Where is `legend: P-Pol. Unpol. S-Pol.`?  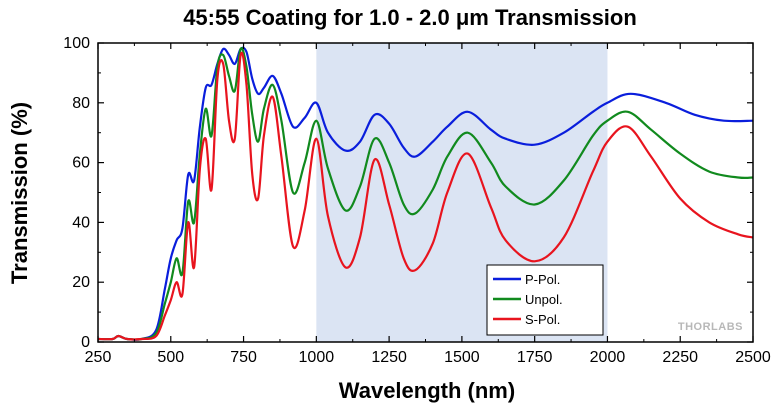 legend: P-Pol. Unpol. S-Pol. is located at coordinates (545, 300).